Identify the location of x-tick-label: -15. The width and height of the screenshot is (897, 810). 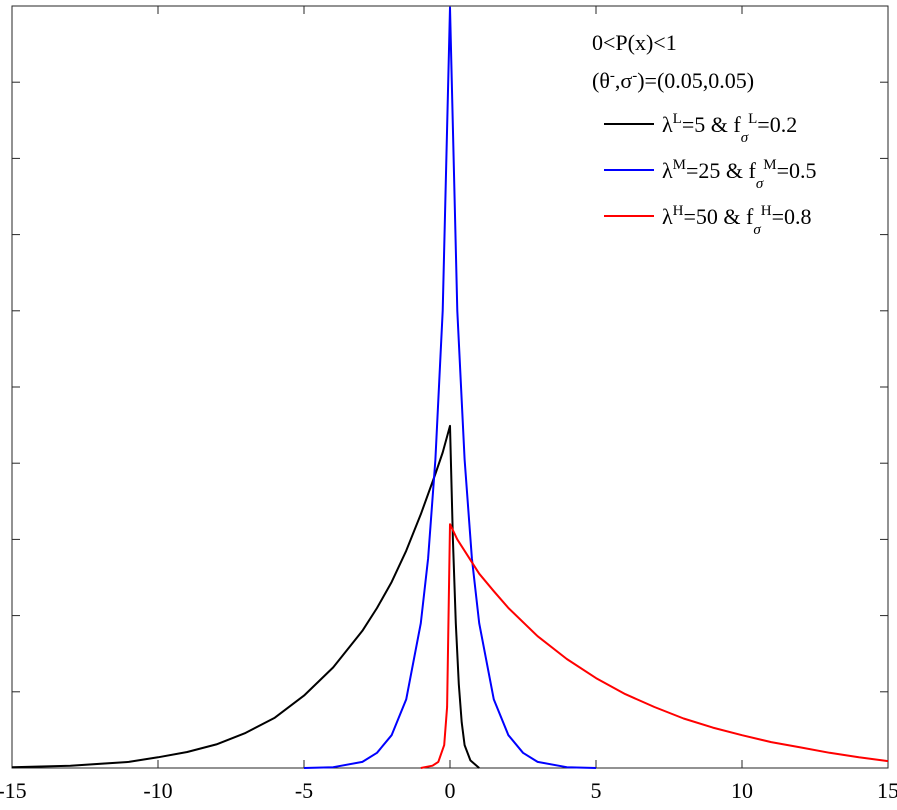
(13, 790).